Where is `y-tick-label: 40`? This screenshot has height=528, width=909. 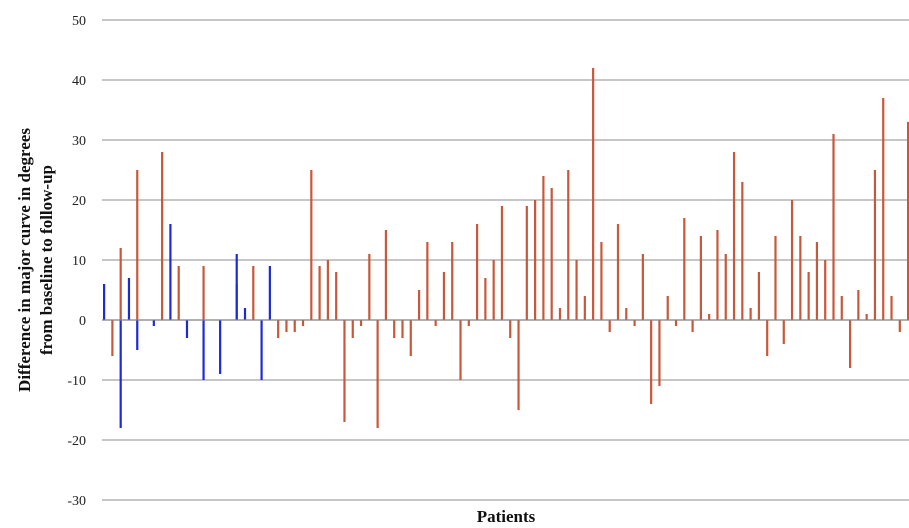 y-tick-label: 40 is located at coordinates (79, 81).